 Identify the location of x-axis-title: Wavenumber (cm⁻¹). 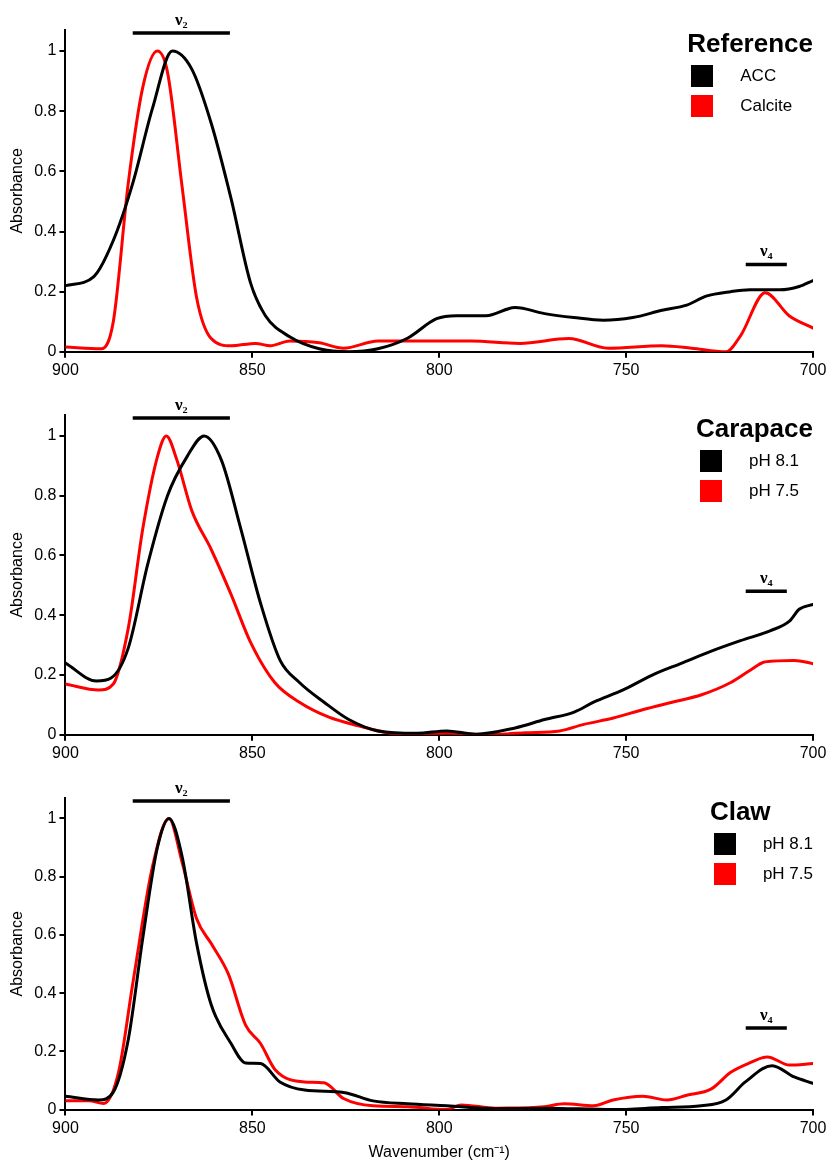
(439, 1151).